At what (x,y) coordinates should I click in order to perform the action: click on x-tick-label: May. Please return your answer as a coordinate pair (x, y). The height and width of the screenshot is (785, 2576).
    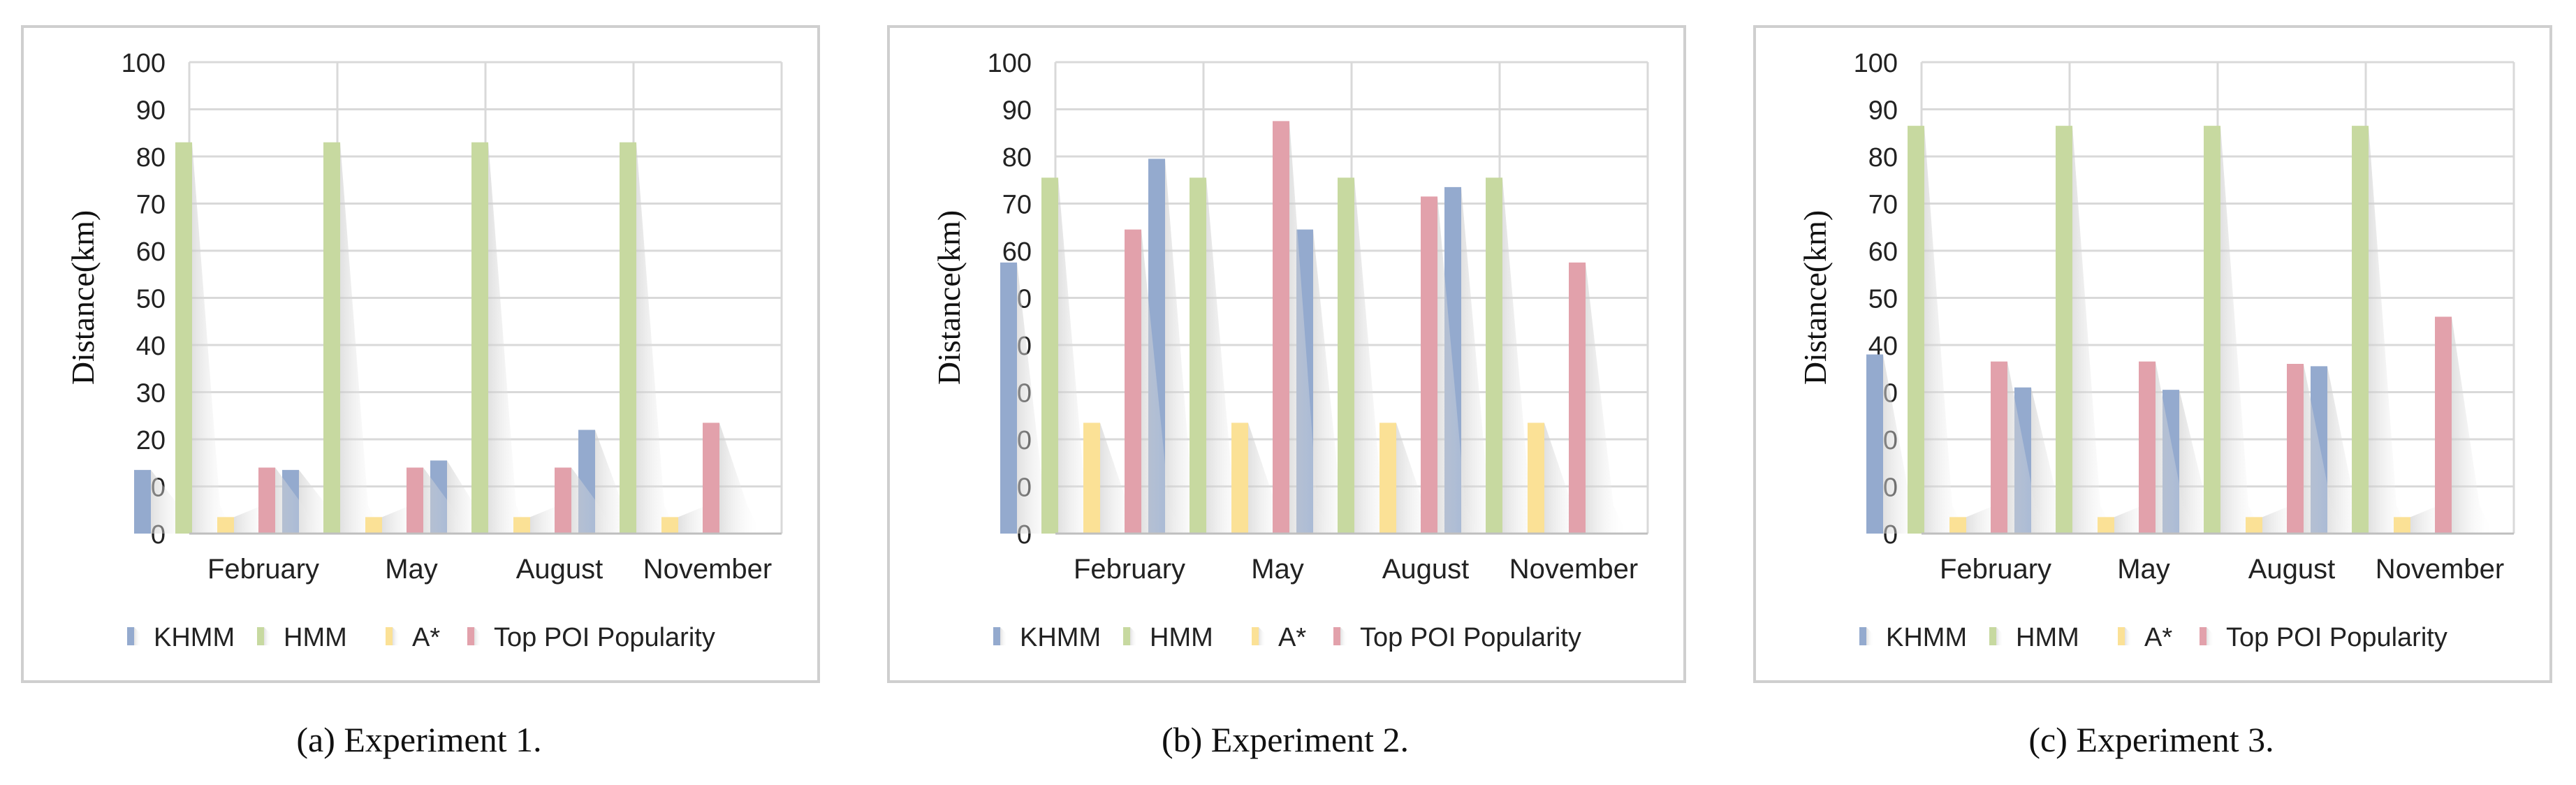
    Looking at the image, I should click on (1277, 569).